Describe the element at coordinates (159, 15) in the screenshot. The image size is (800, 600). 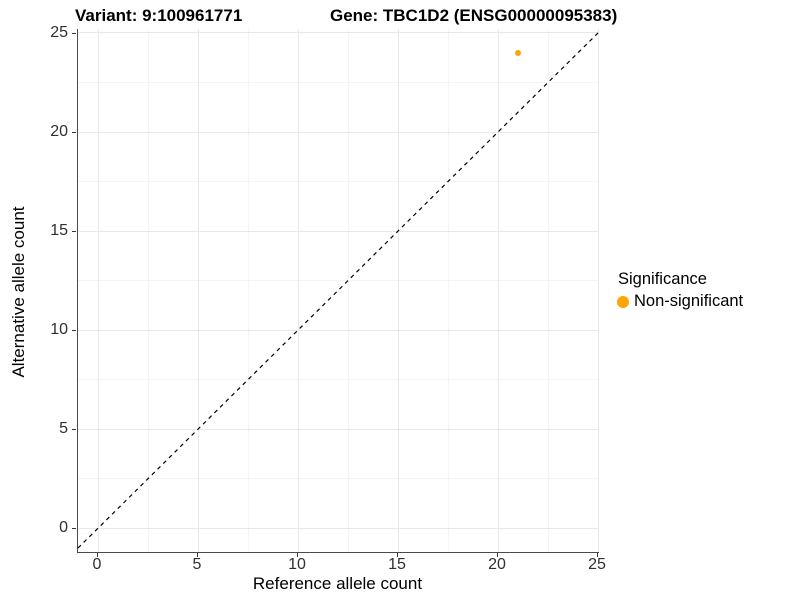
I see `variant-title: Variant: 9:100961771` at that location.